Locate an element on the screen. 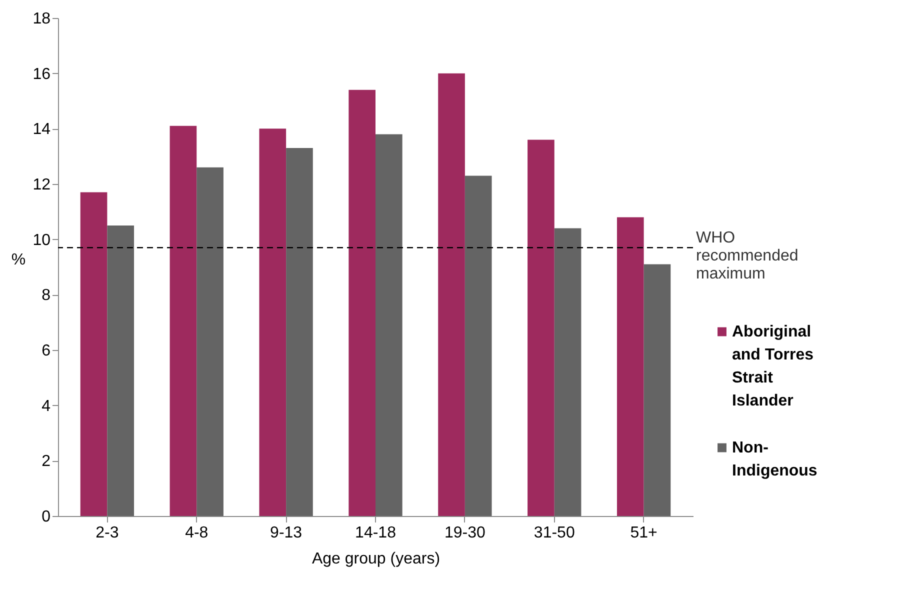 The image size is (898, 601). legend-label: Non-Indigenous is located at coordinates (775, 460).